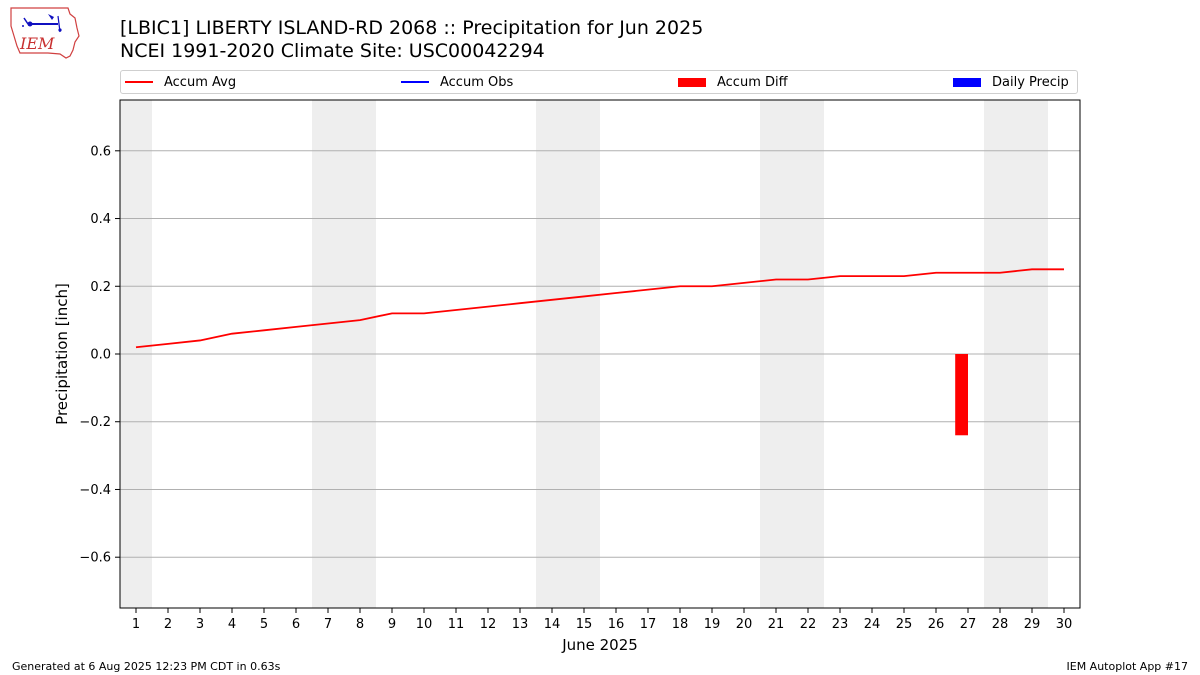 This screenshot has width=1200, height=675. I want to click on footer-app-id: IEM Autoplot App #17, so click(1127, 666).